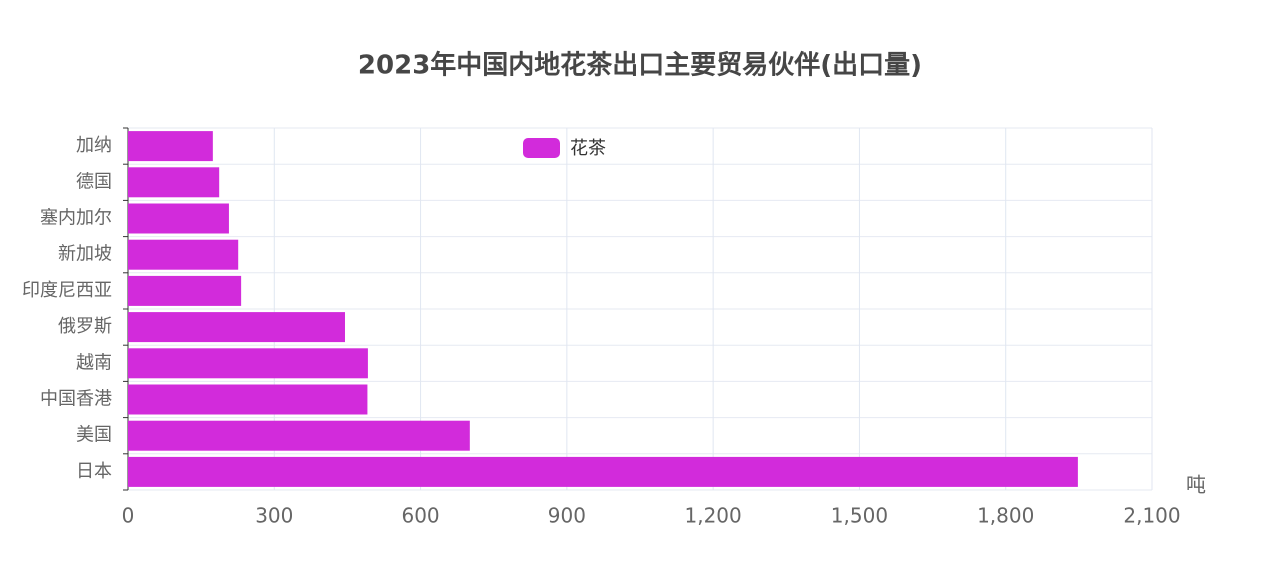  Describe the element at coordinates (67, 290) in the screenshot. I see `y-tick-label: 印度尼西亚` at that location.